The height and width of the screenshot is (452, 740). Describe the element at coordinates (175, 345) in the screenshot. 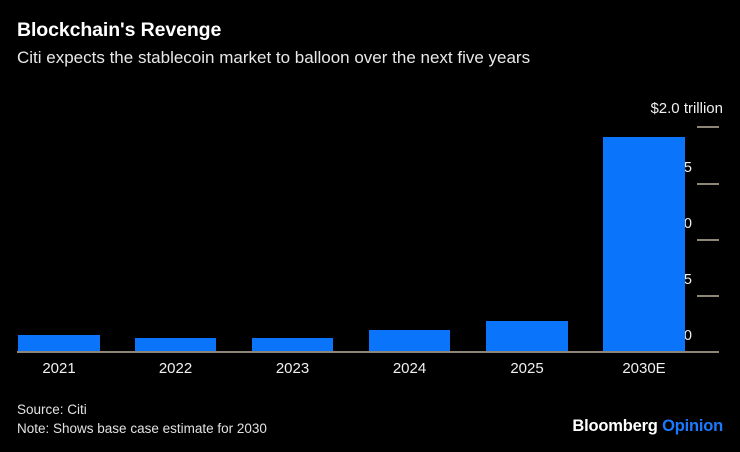

I see `bar-2022` at that location.